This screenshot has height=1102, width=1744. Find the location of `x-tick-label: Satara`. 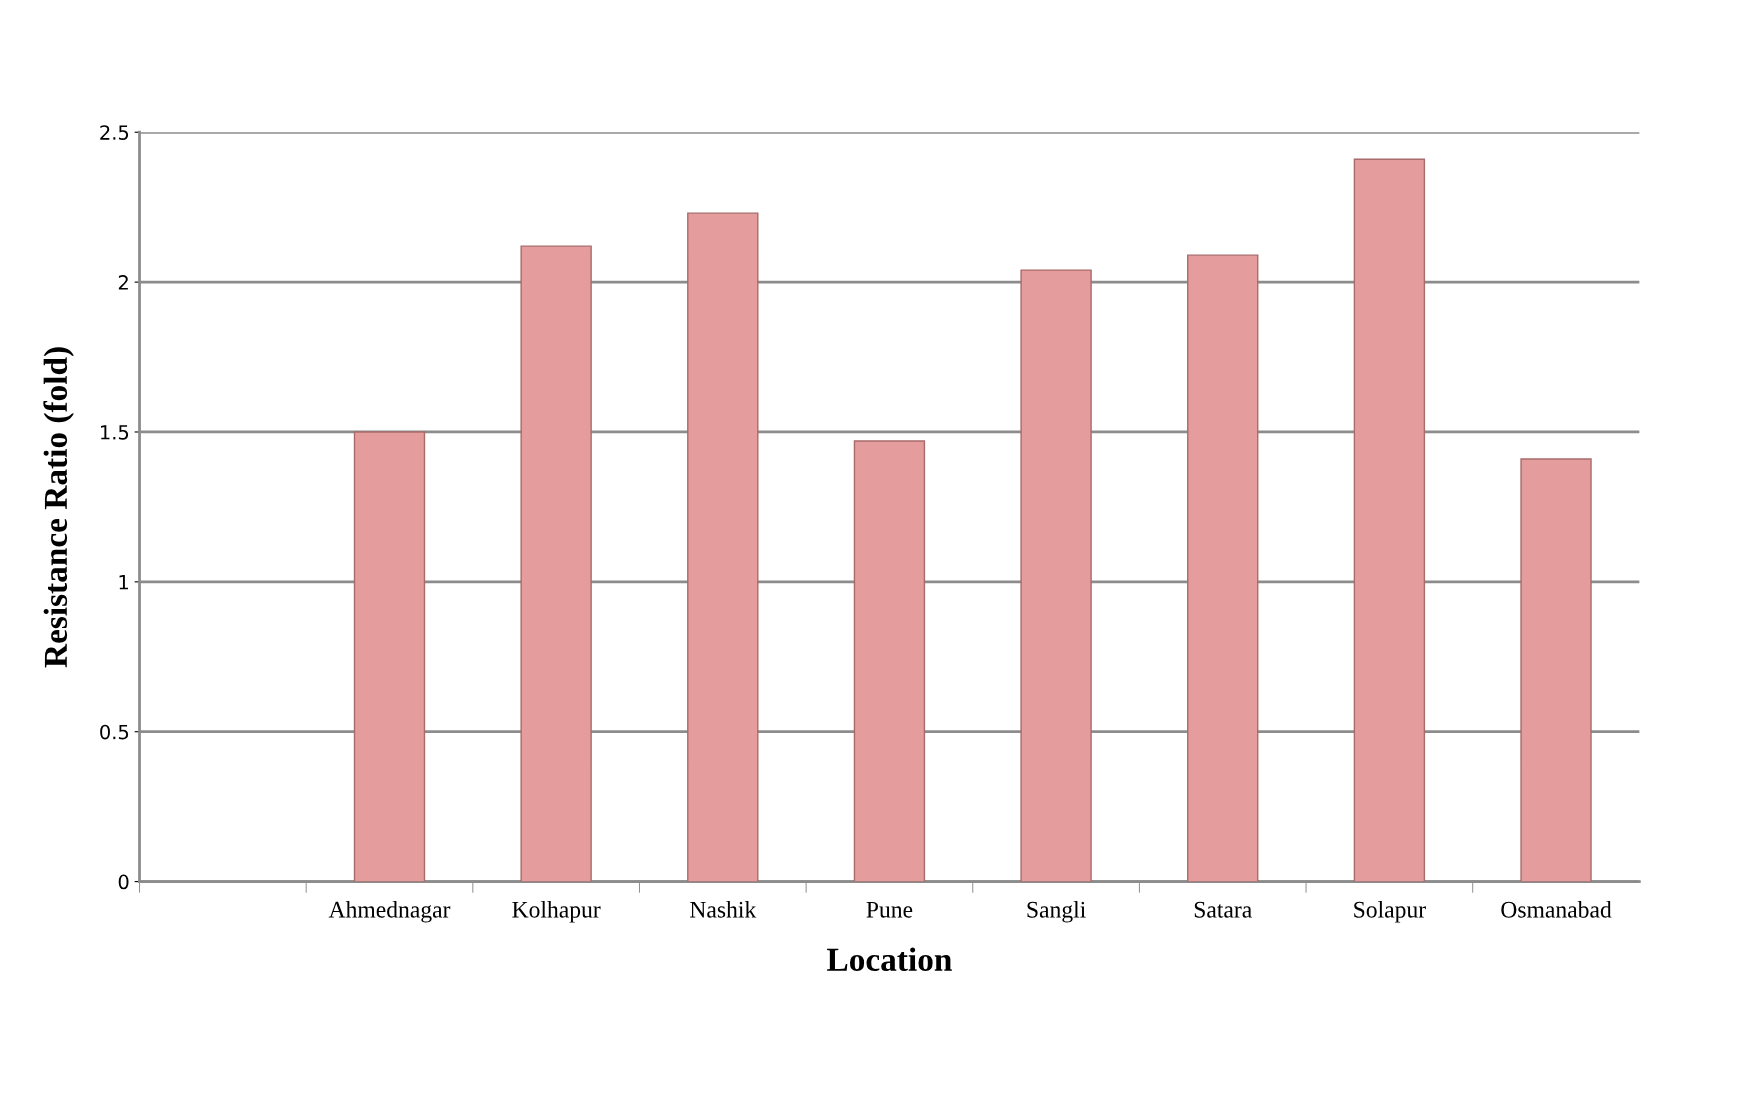

x-tick-label: Satara is located at coordinates (1223, 909).